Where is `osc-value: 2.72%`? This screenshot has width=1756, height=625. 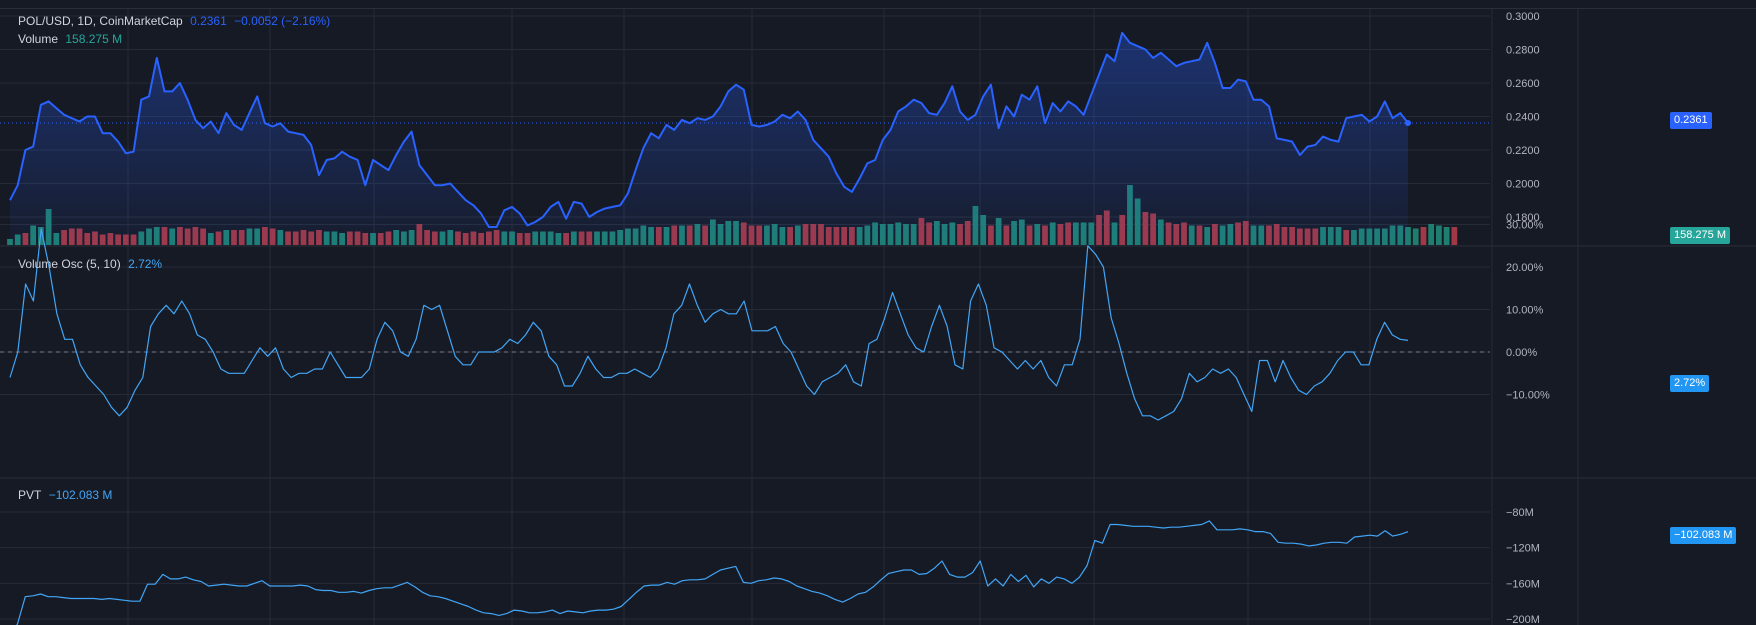 osc-value: 2.72% is located at coordinates (145, 264).